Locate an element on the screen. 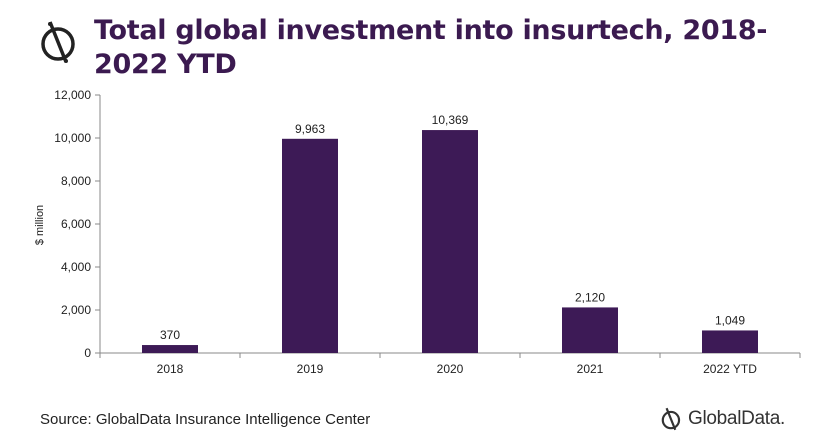 The width and height of the screenshot is (834, 444). x-tick-label: 2018 is located at coordinates (170, 369).